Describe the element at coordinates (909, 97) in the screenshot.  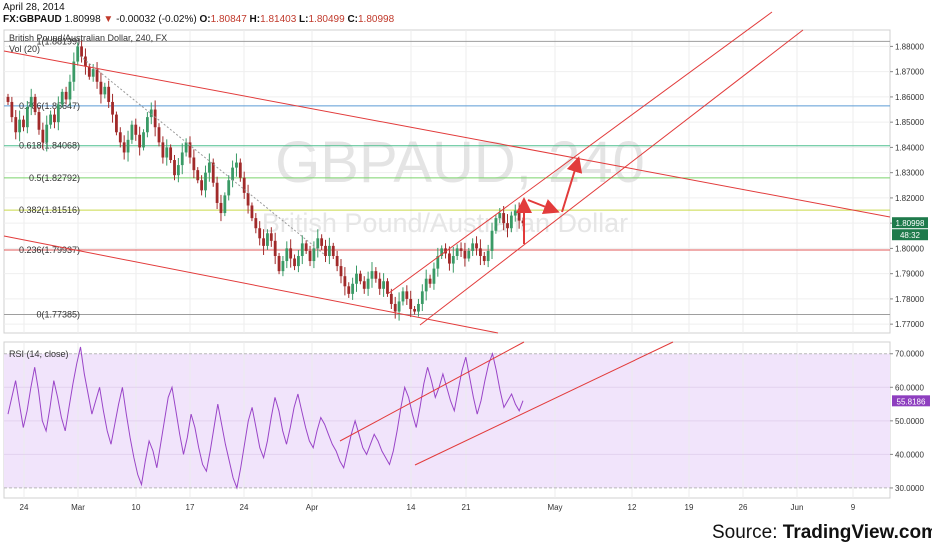
I see `price-tick-label: 1.86000` at that location.